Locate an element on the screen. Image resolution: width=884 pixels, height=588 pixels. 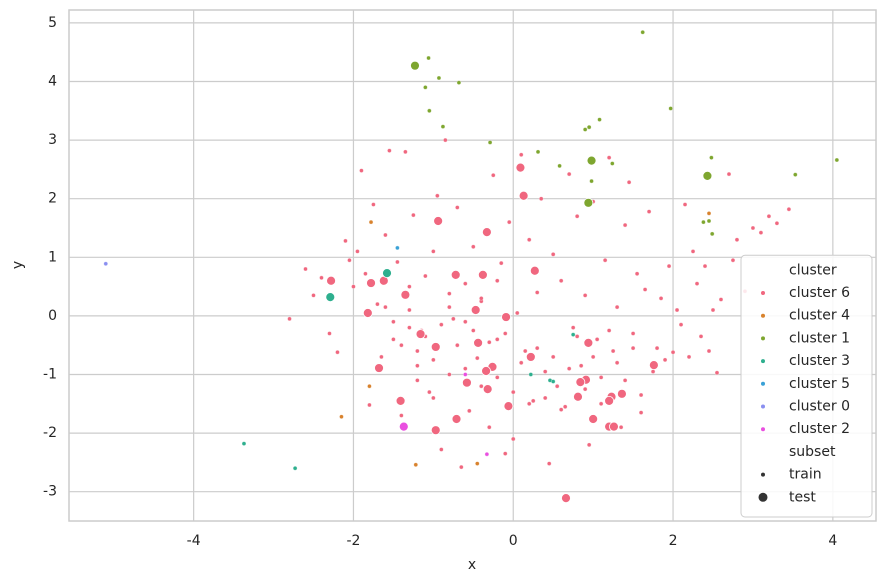
legend-label: cluster 5 is located at coordinates (819, 384).